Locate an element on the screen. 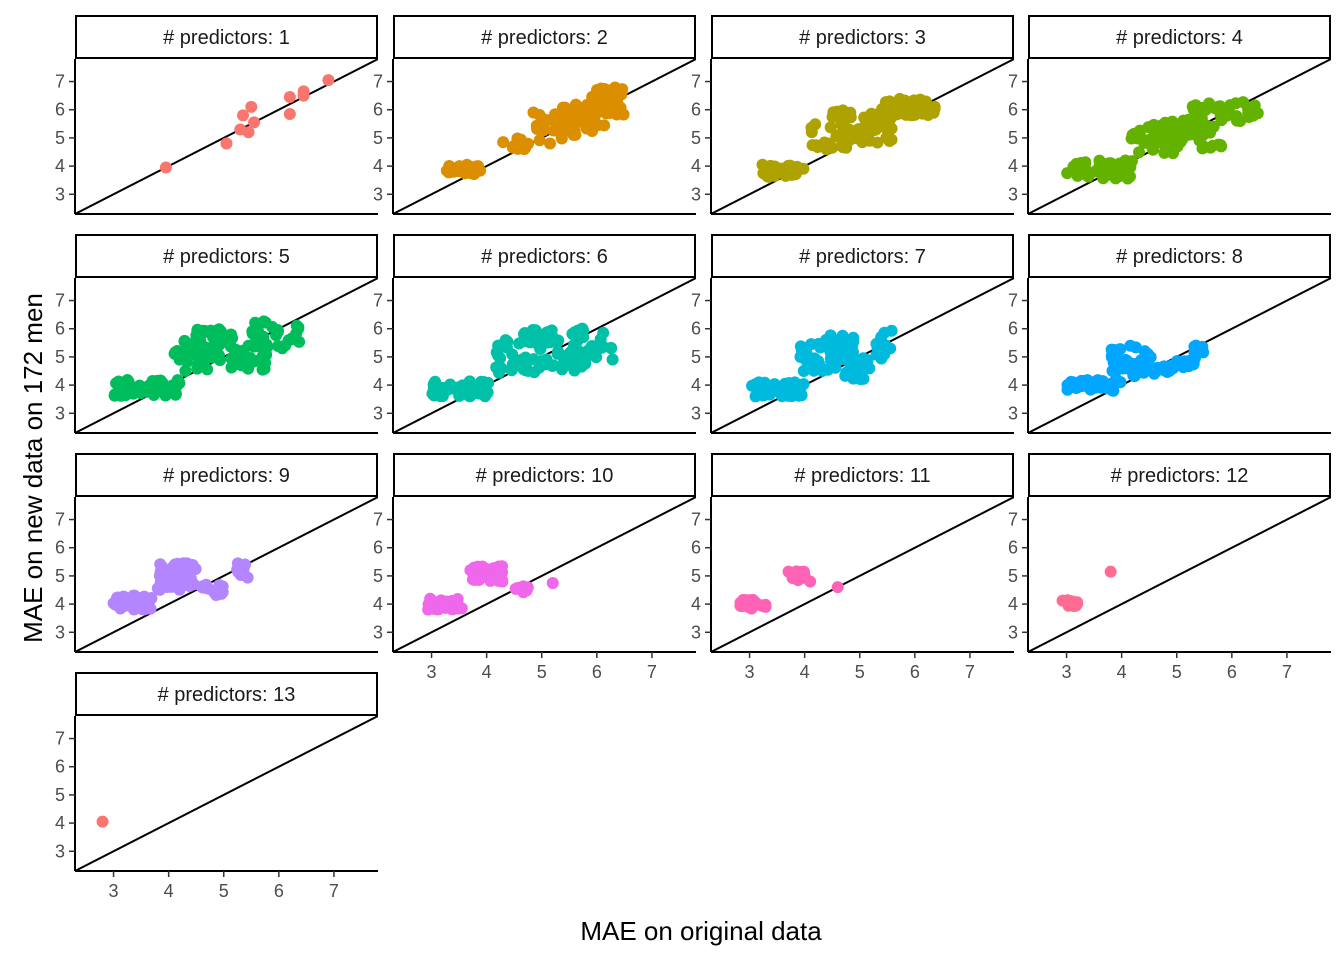 This screenshot has width=1344, height=960. facet-panel: # predictors: 11 3 4 5 6 7 3 4 5 6 7 is located at coordinates (852, 567).